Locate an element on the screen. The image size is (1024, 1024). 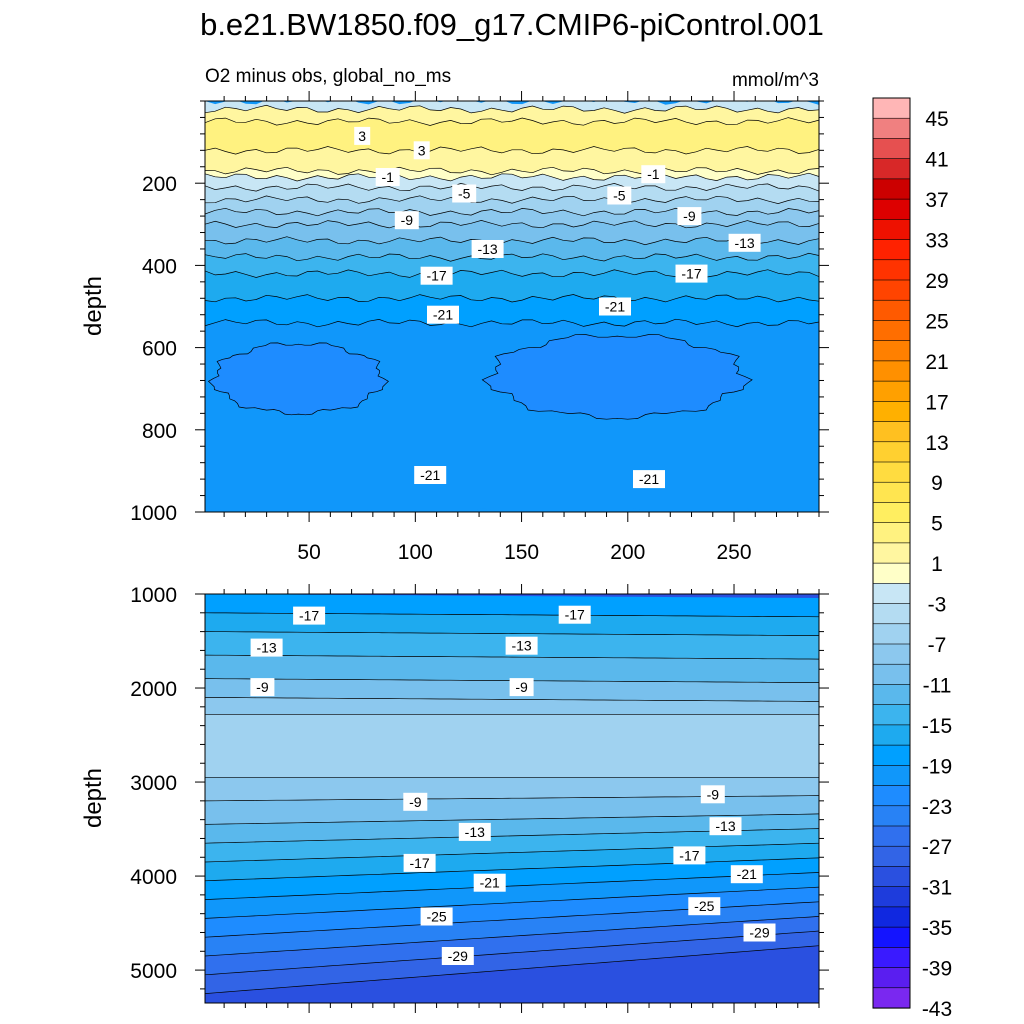
y-tick-label: 600 is located at coordinates (159, 349).